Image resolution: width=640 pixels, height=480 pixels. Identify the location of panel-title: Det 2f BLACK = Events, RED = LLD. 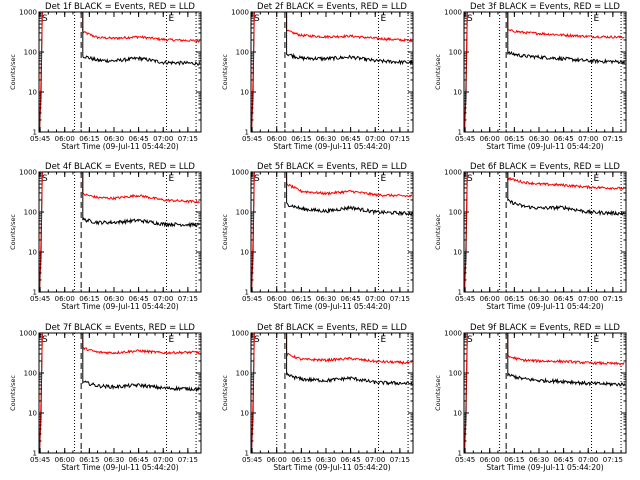
(332, 7).